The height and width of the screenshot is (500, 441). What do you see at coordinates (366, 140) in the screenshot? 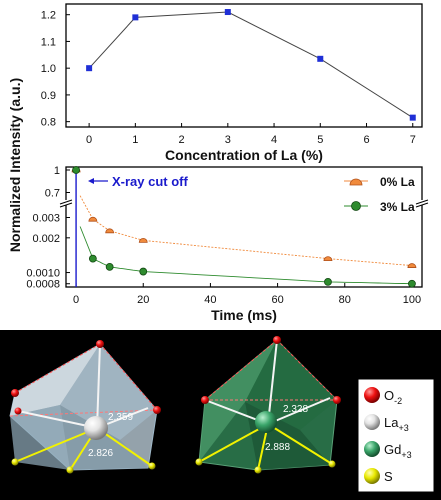
I see `x-tick-label: 6` at bounding box center [366, 140].